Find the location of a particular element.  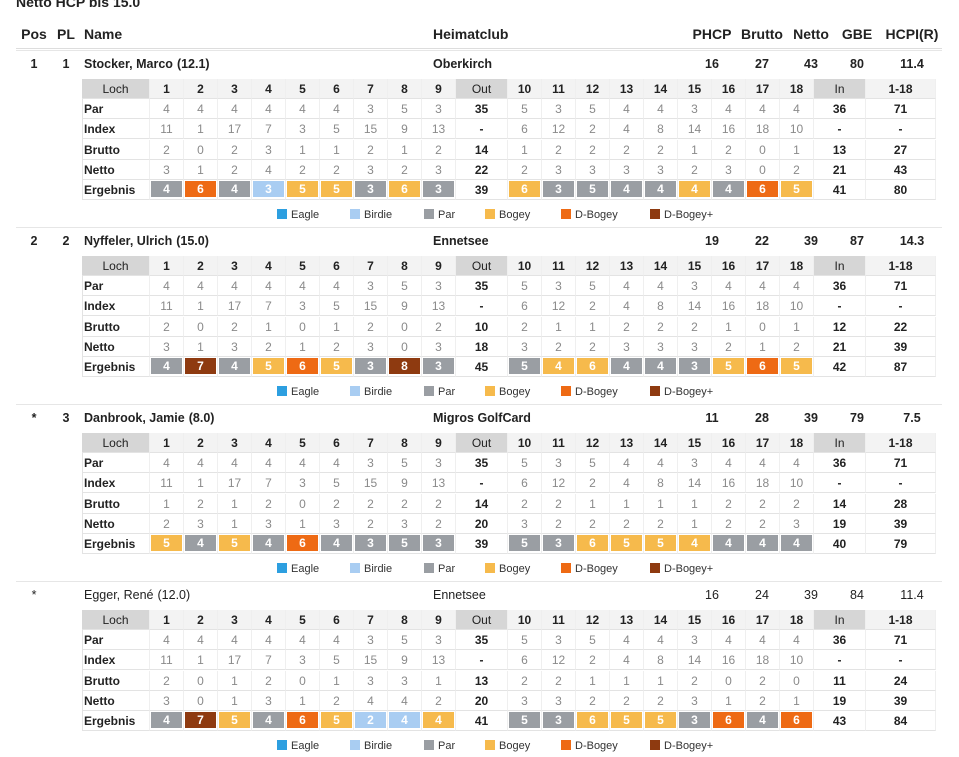

legend-label: Birdie is located at coordinates (378, 392).